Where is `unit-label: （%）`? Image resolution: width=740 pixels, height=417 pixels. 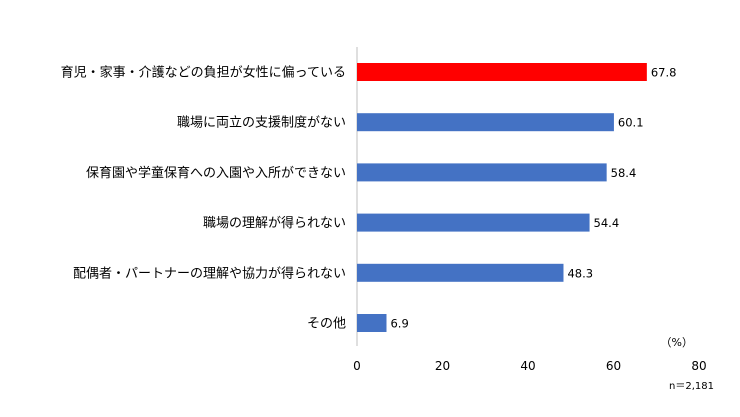 unit-label: （%） is located at coordinates (677, 342).